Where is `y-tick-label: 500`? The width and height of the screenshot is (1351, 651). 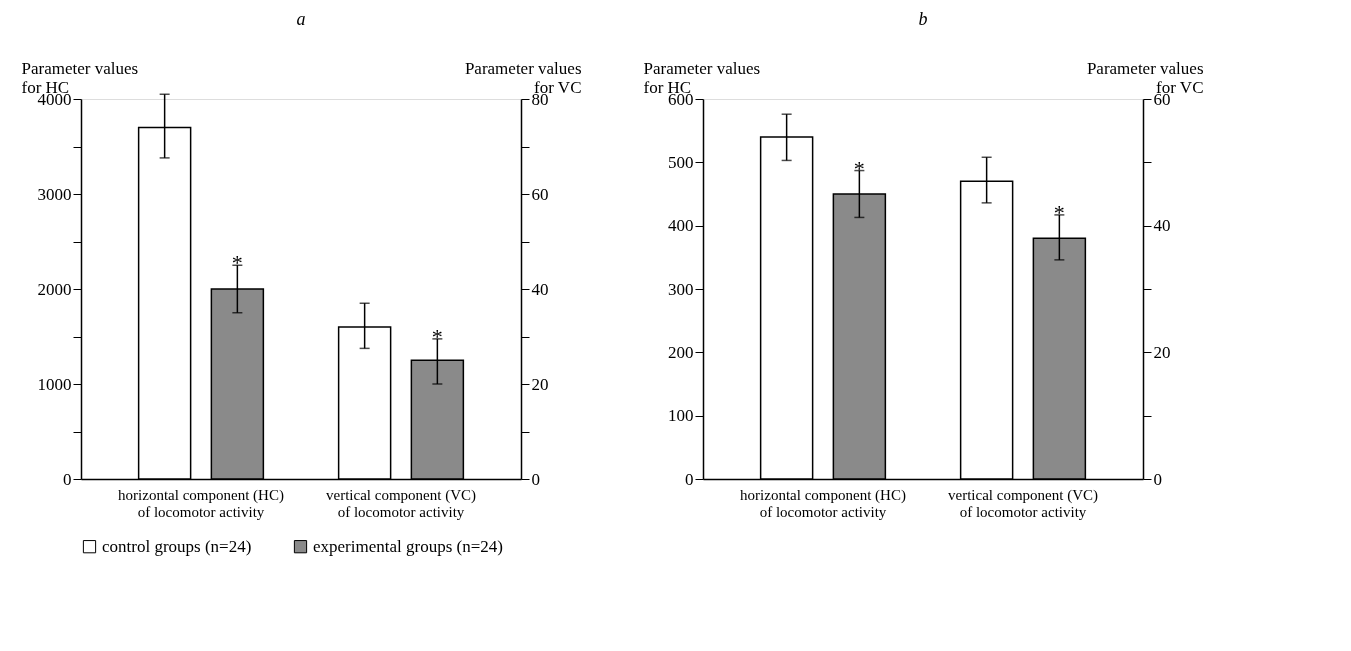 y-tick-label: 500 is located at coordinates (681, 162).